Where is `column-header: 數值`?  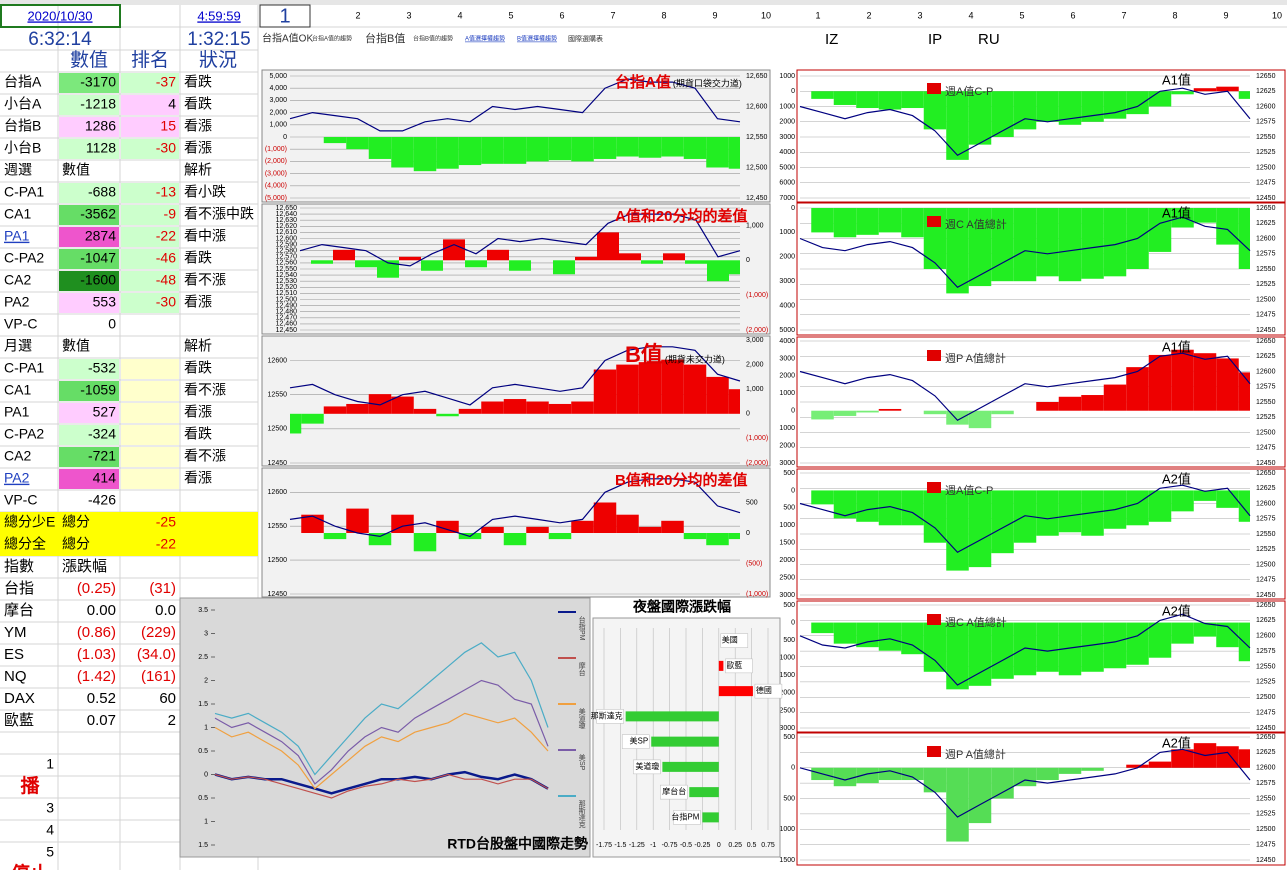
column-header: 數值 is located at coordinates (89, 60).